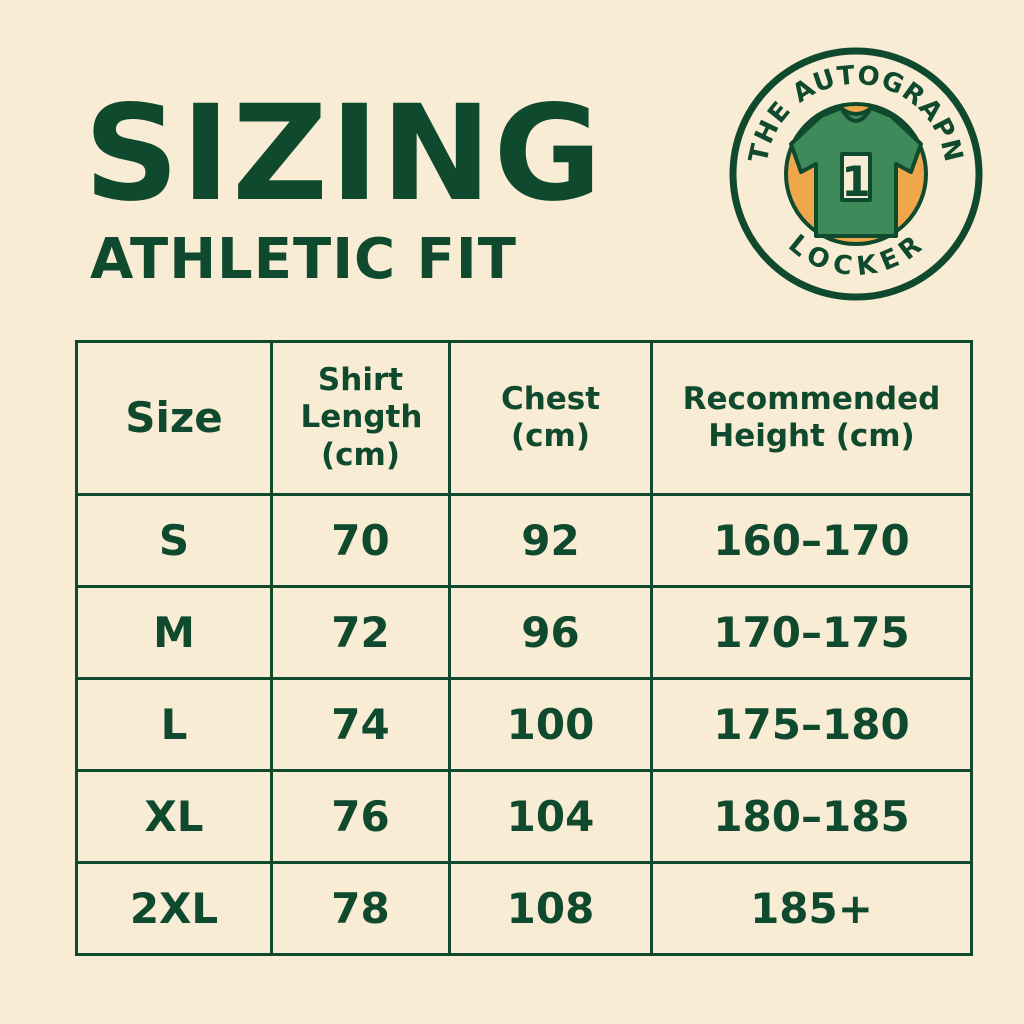 This screenshot has width=1024, height=1024. I want to click on cell-recommended-height: 180–185, so click(811, 816).